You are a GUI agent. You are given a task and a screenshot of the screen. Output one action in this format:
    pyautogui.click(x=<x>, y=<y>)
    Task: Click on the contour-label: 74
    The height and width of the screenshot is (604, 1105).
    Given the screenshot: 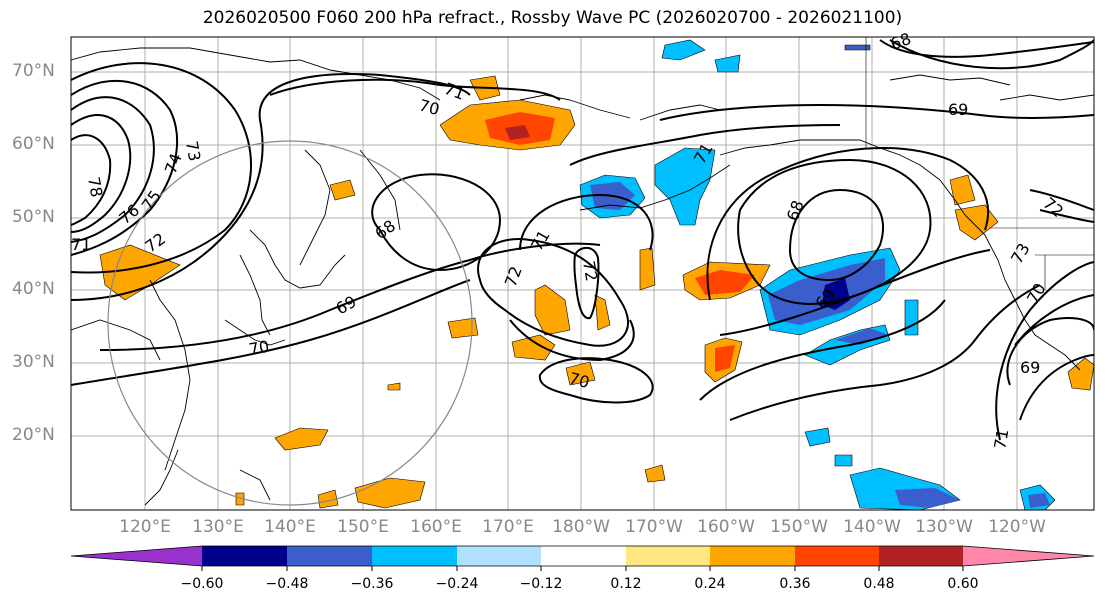 What is the action you would take?
    pyautogui.click(x=173, y=164)
    